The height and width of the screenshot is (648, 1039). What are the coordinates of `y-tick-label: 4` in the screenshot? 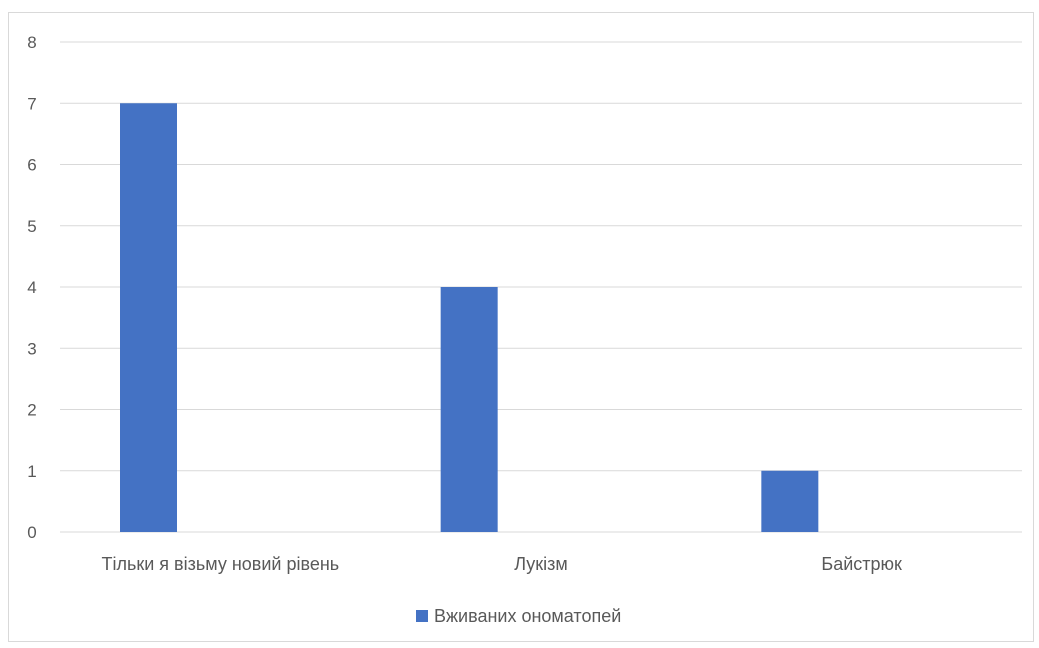 It's located at (31, 287).